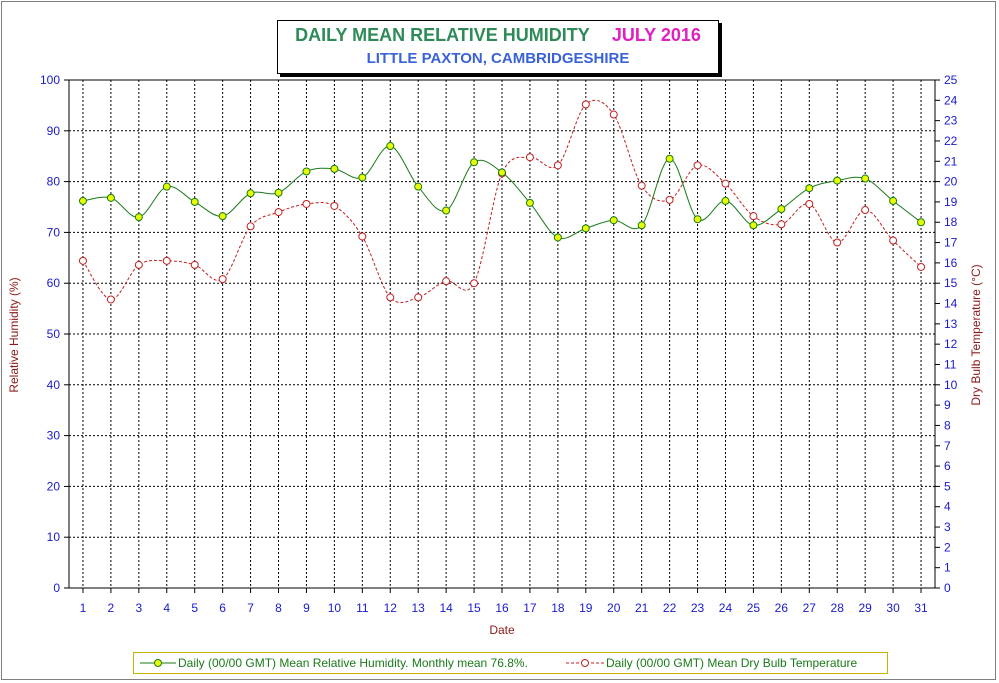 The height and width of the screenshot is (683, 999). What do you see at coordinates (335, 608) in the screenshot?
I see `x-tick-label: 10` at bounding box center [335, 608].